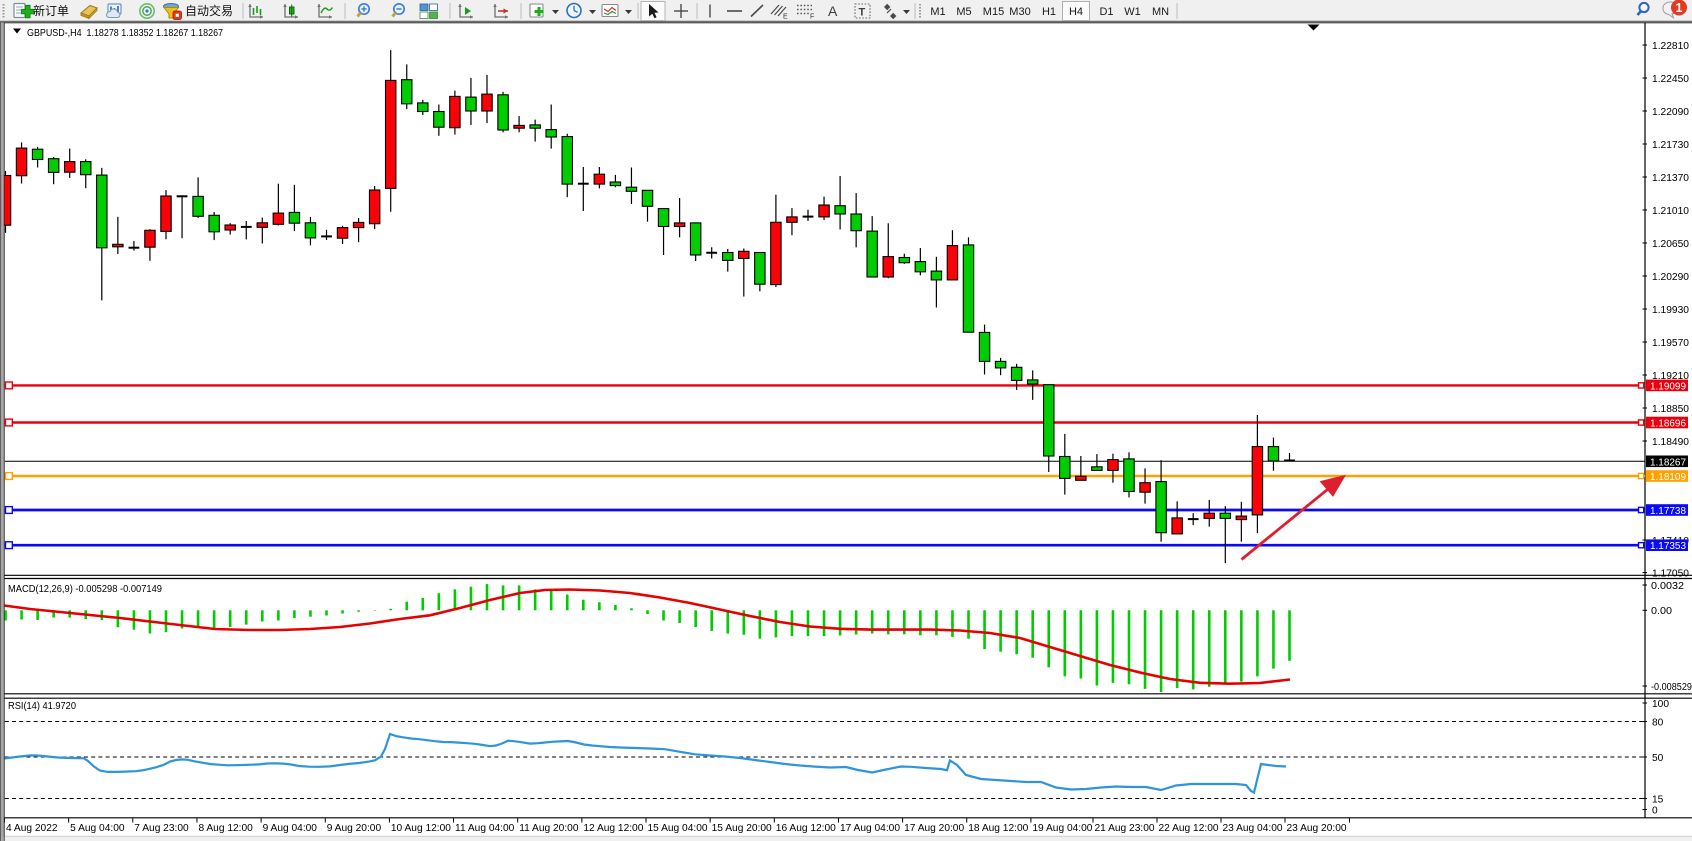 The height and width of the screenshot is (841, 1692). I want to click on svg-text: 1.21730, so click(1670, 145).